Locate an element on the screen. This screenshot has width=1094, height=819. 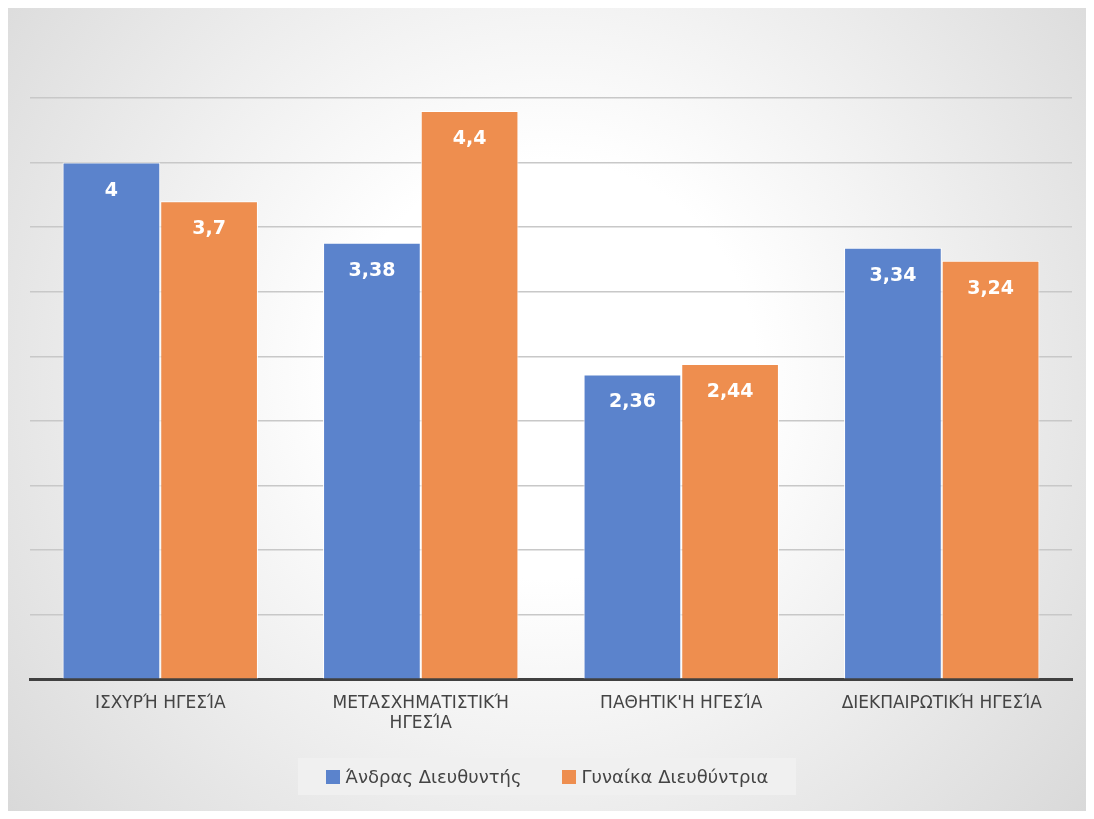
data-label: 4,4 is located at coordinates (469, 136).